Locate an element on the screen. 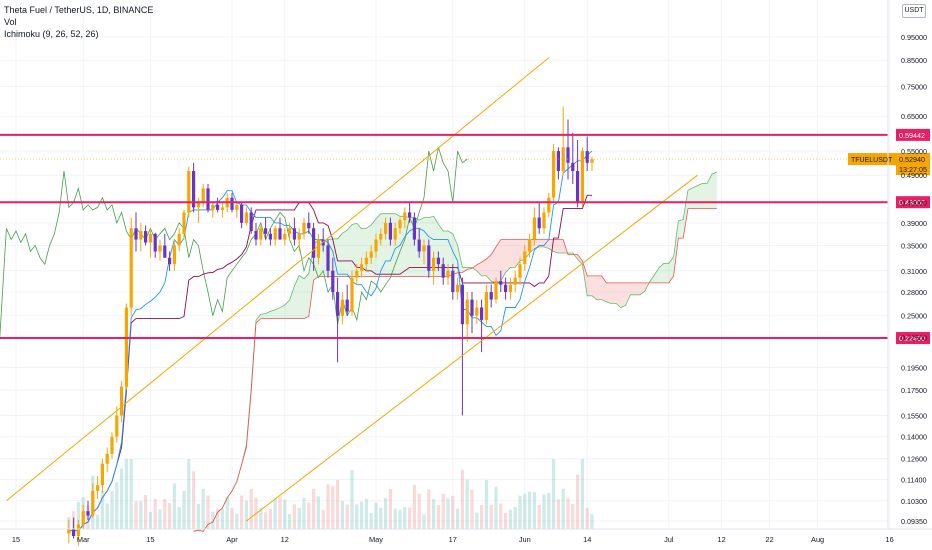 This screenshot has width=932, height=550. y-tick-label: 0.39000 is located at coordinates (914, 223).